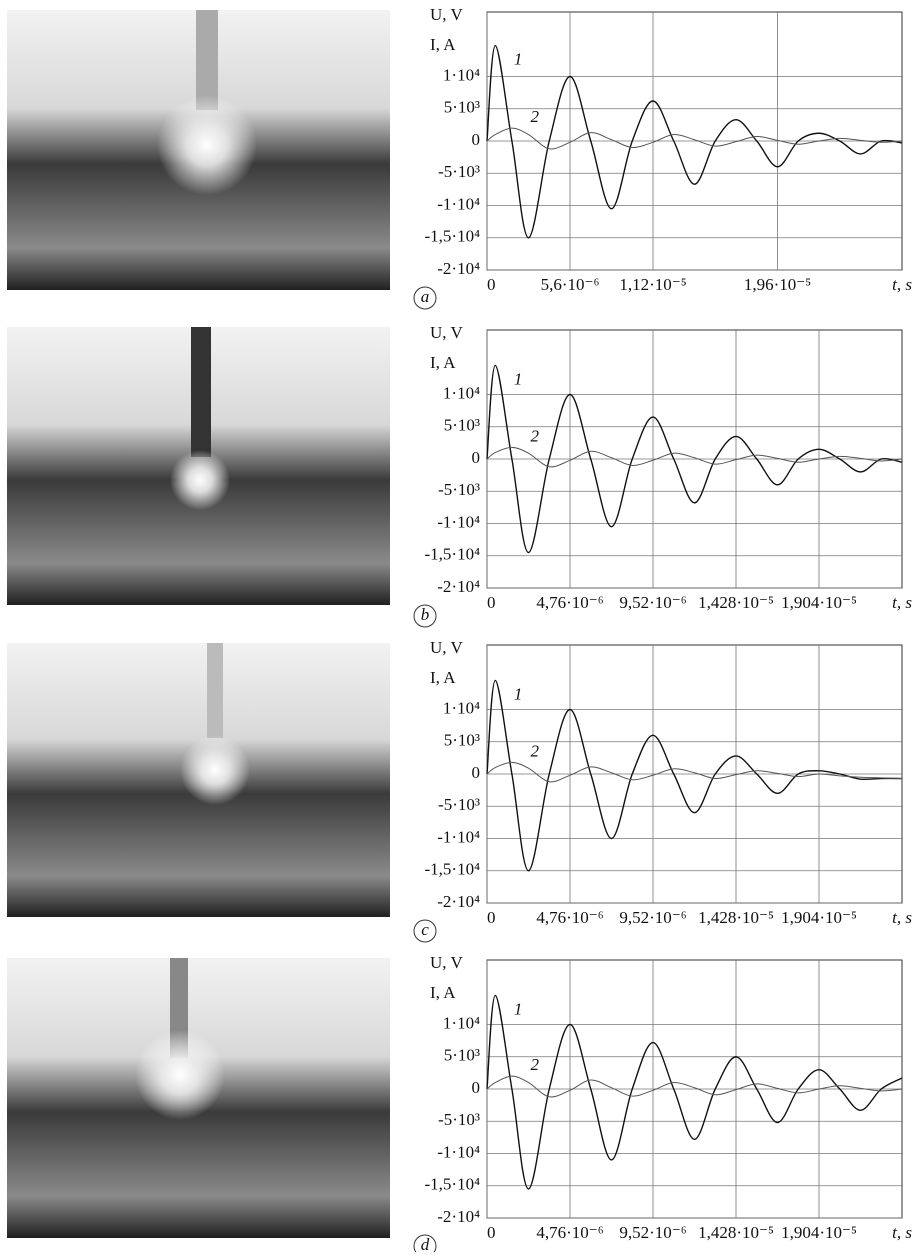 Image resolution: width=919 pixels, height=1257 pixels. I want to click on panel-label: c, so click(425, 929).